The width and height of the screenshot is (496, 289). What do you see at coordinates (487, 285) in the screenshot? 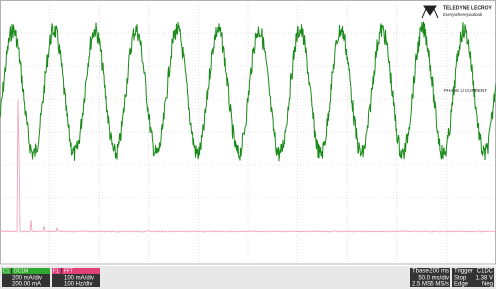
I see `trigger-slope: Neg` at bounding box center [487, 285].